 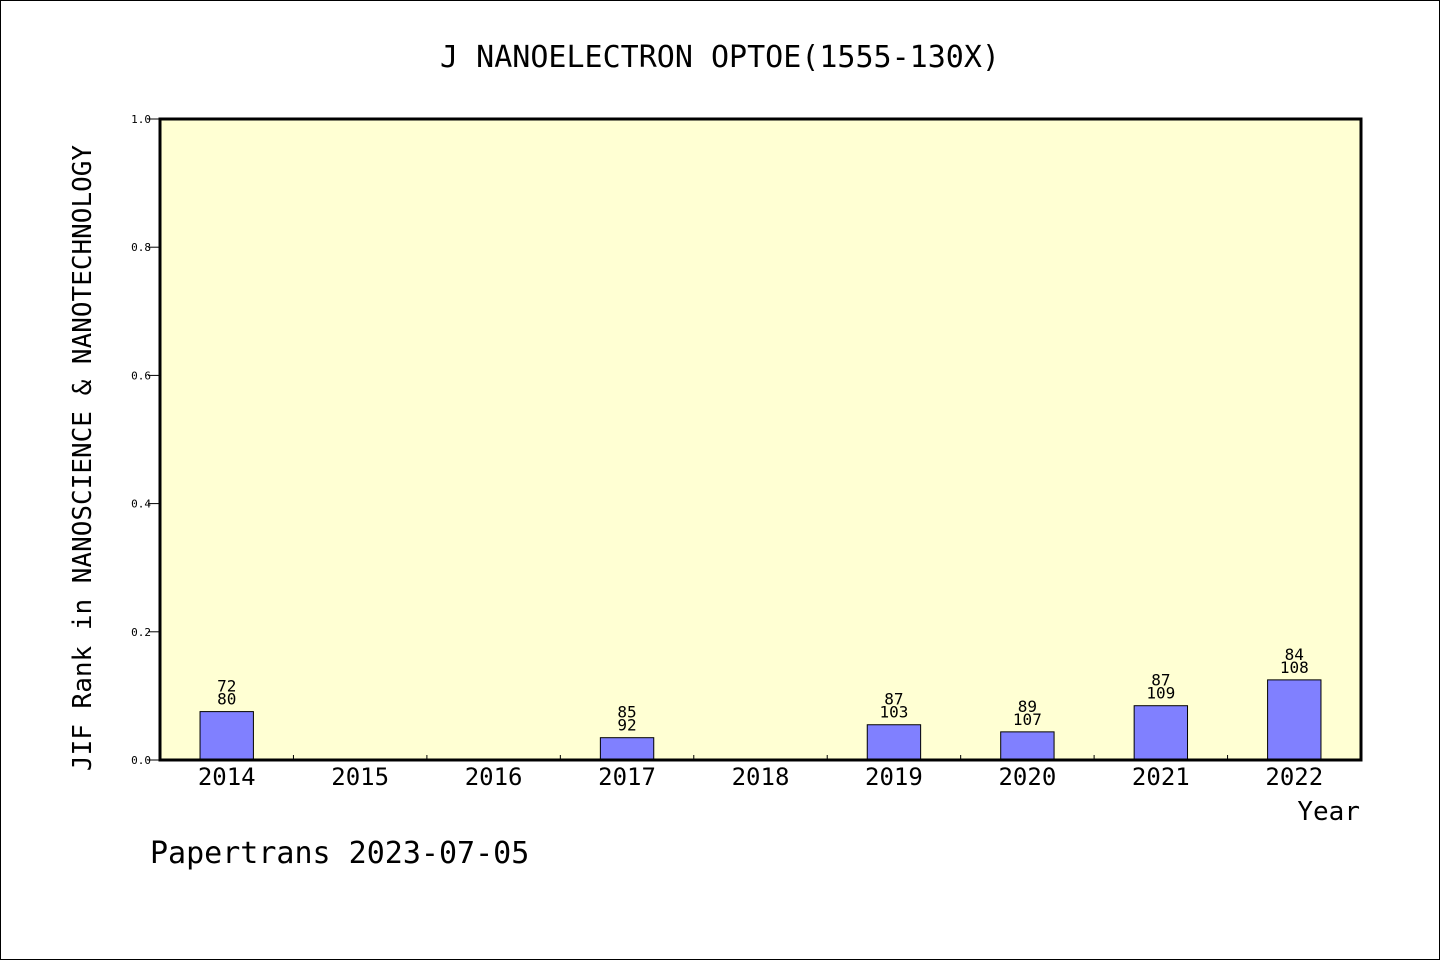 What do you see at coordinates (761, 777) in the screenshot?
I see `x-tick-label: 2018` at bounding box center [761, 777].